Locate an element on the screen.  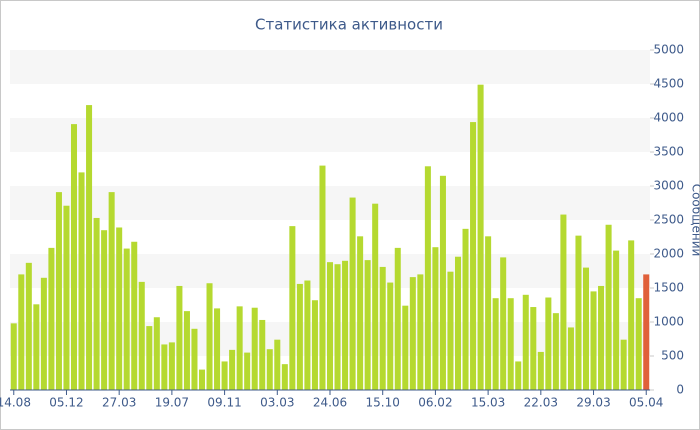
x-tick-label: 27.03 is located at coordinates (119, 403).